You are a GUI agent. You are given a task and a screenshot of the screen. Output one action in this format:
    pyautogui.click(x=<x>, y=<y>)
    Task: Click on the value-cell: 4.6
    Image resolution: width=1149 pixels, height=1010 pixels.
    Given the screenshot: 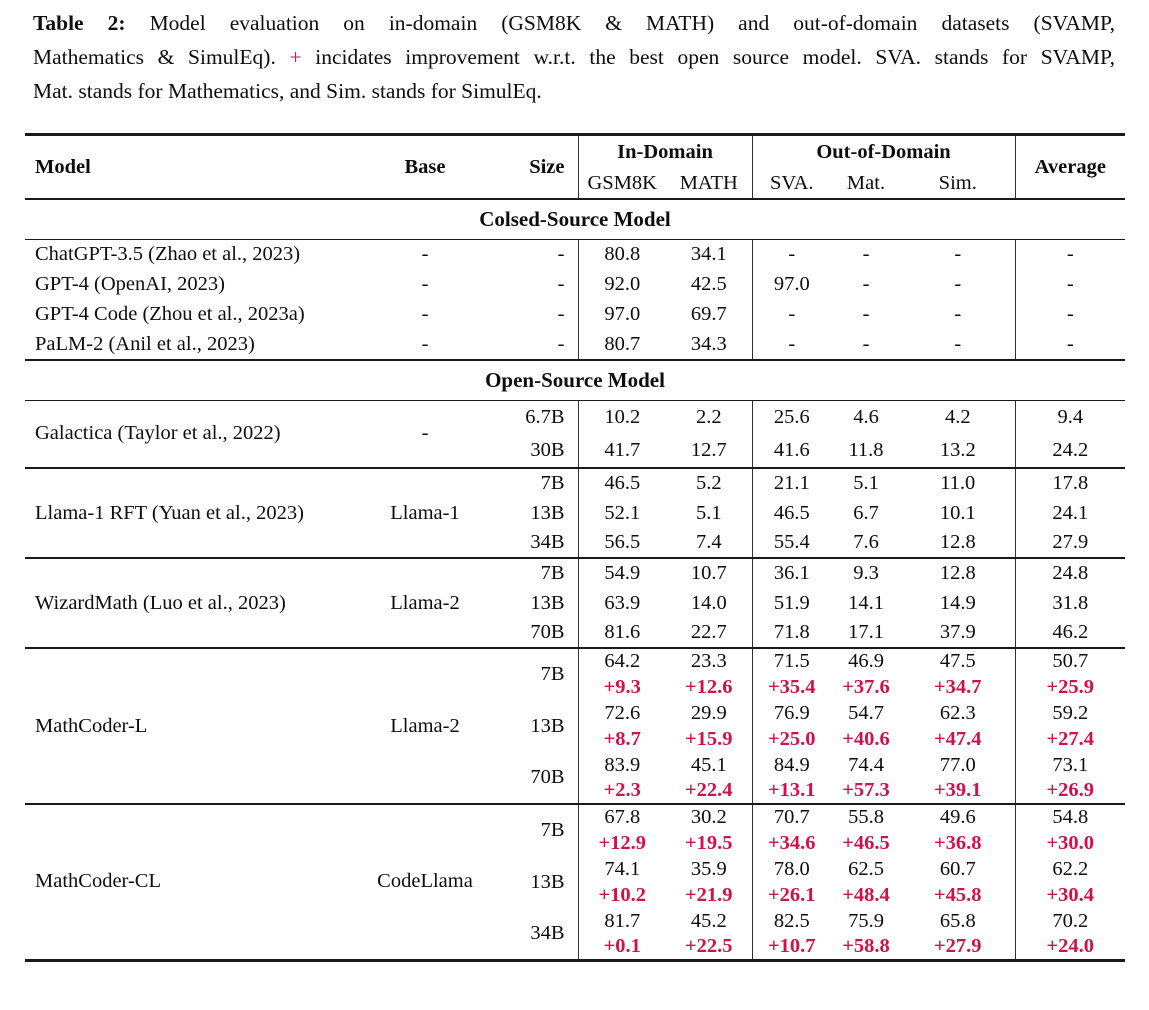 What is the action you would take?
    pyautogui.click(x=866, y=416)
    